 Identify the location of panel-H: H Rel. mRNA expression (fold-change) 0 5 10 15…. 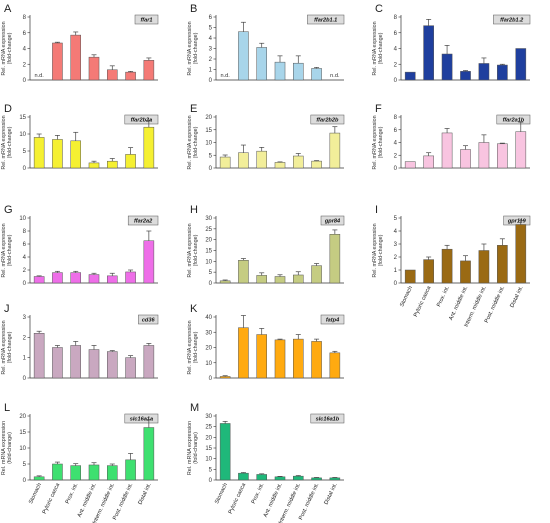
(266, 245).